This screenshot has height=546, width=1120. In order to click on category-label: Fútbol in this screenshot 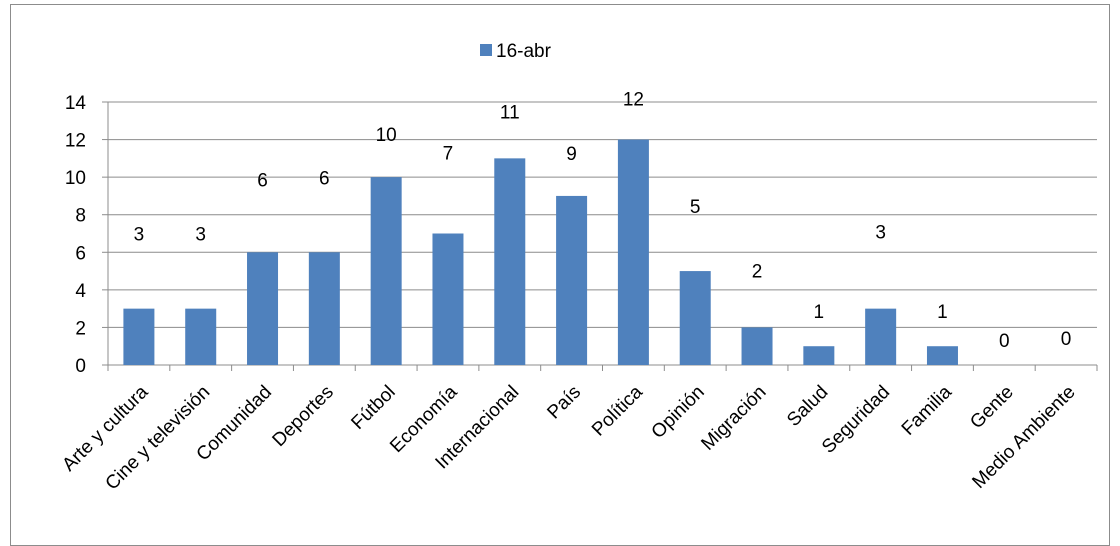, I will do `click(373, 408)`.